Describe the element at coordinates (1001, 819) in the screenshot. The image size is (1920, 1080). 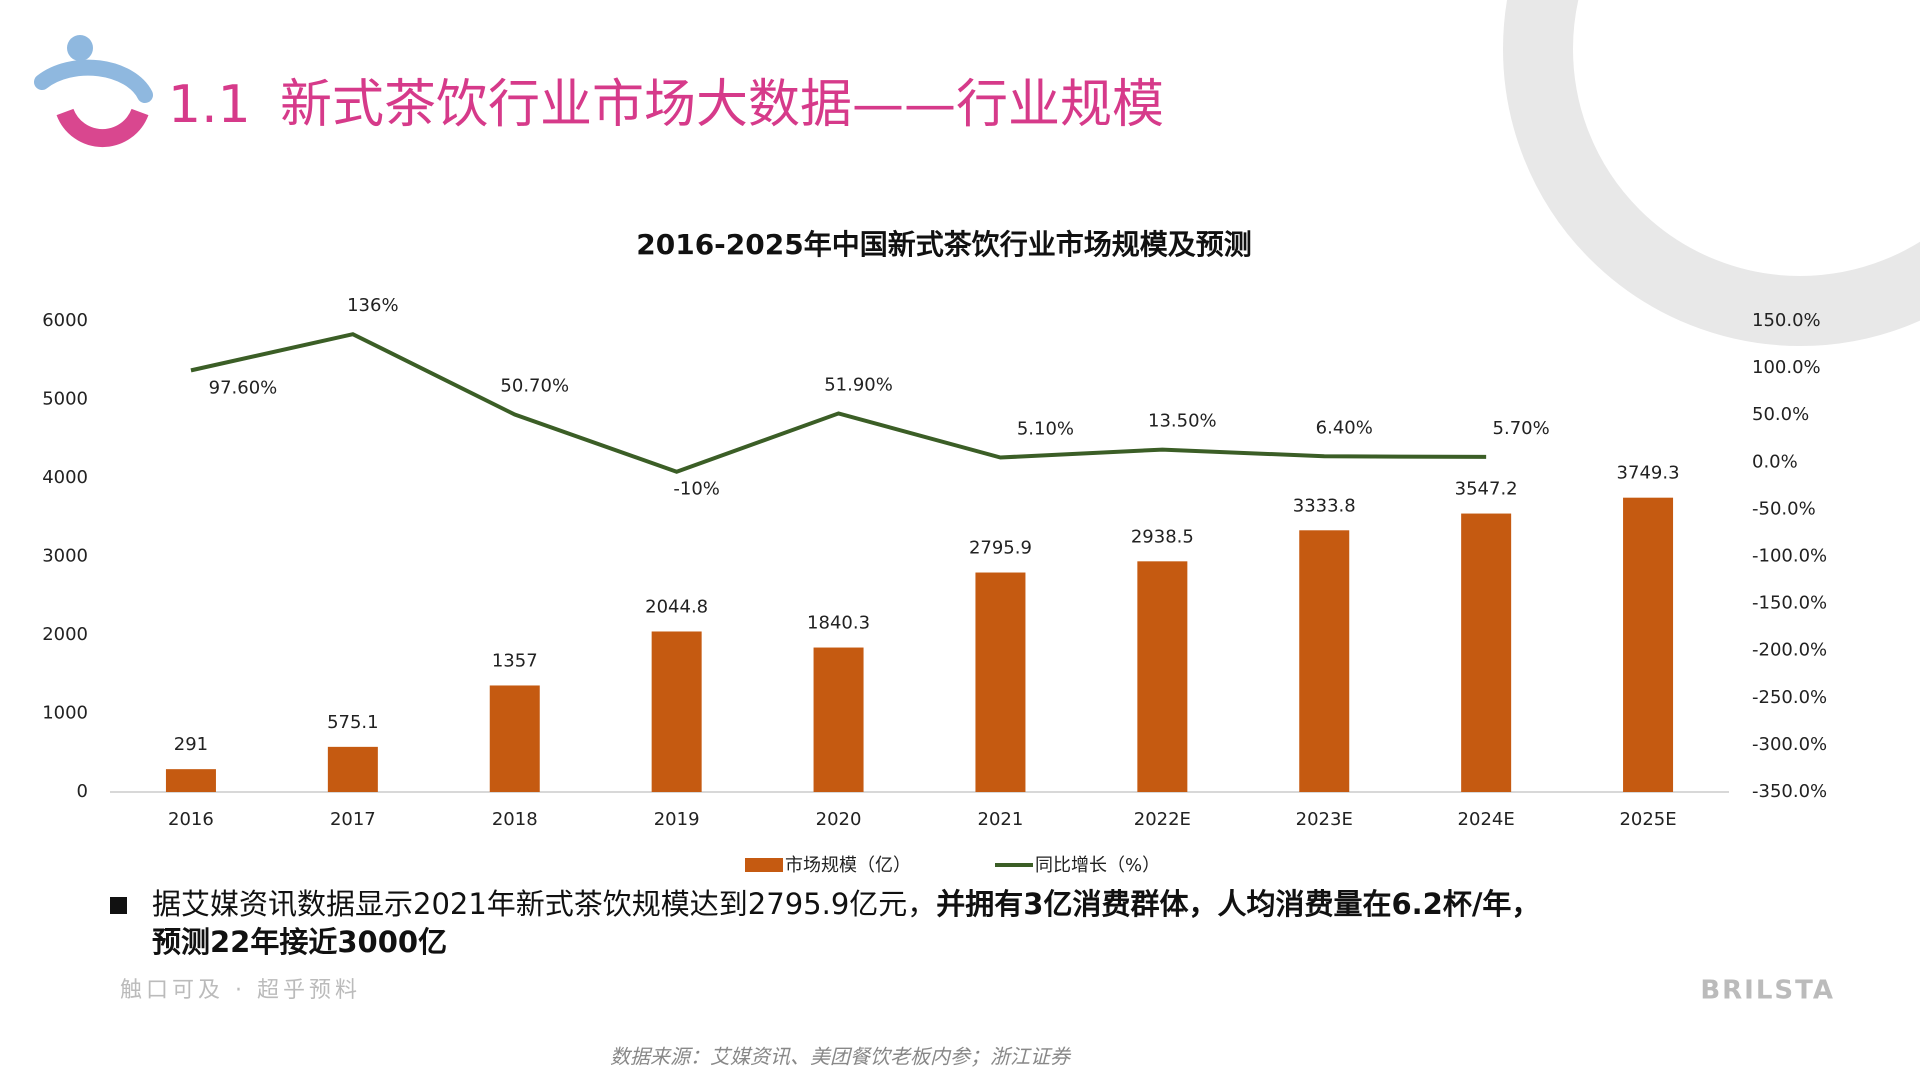
I see `x-tick-label: 2021` at that location.